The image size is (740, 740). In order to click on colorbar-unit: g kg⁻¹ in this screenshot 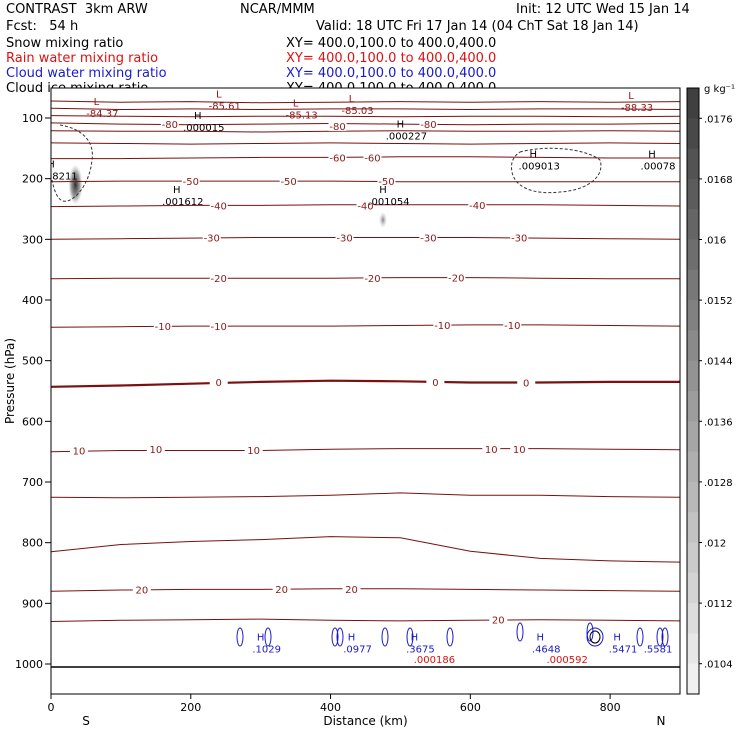, I will do `click(719, 89)`.